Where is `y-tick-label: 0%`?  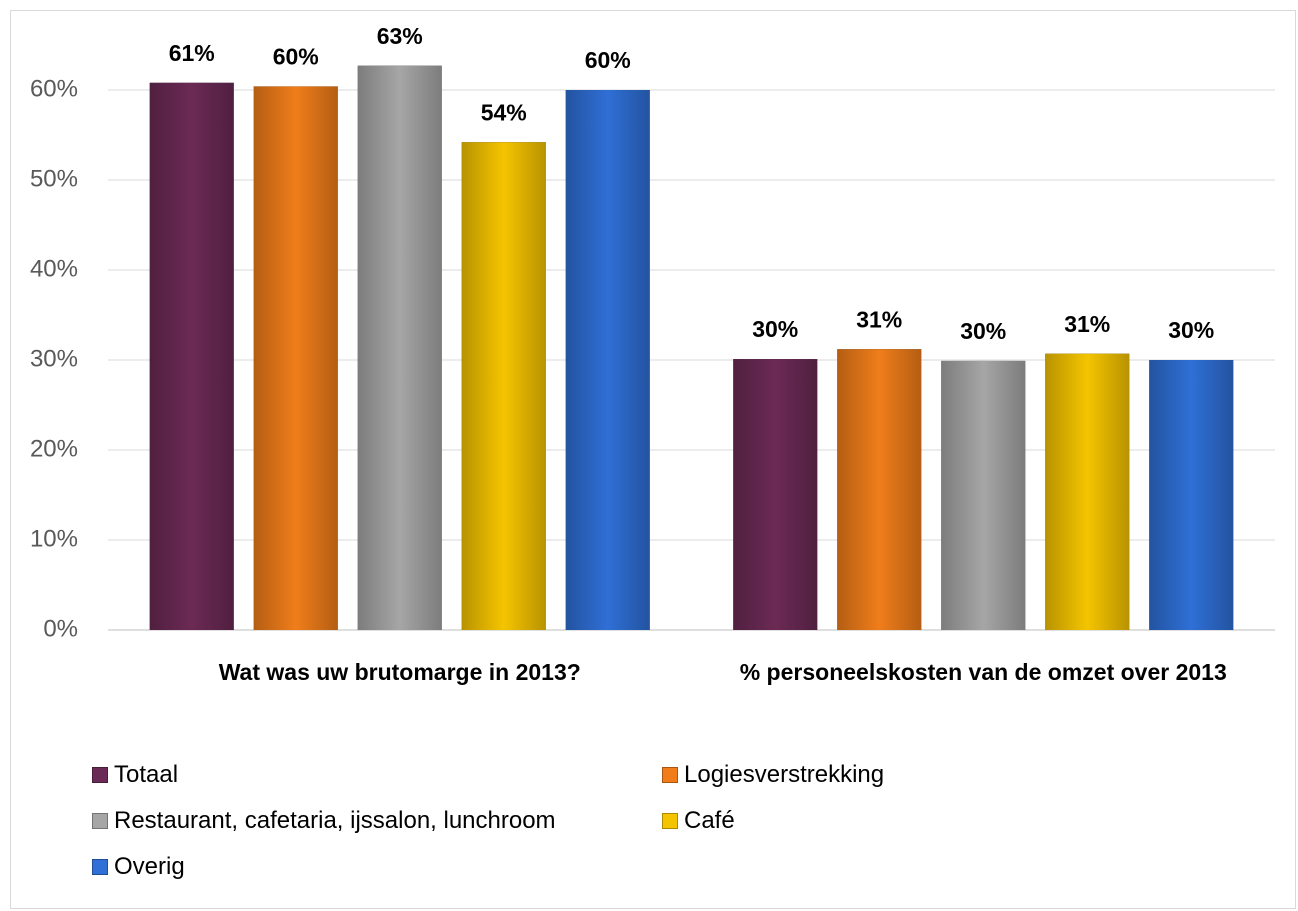 y-tick-label: 0% is located at coordinates (60, 628).